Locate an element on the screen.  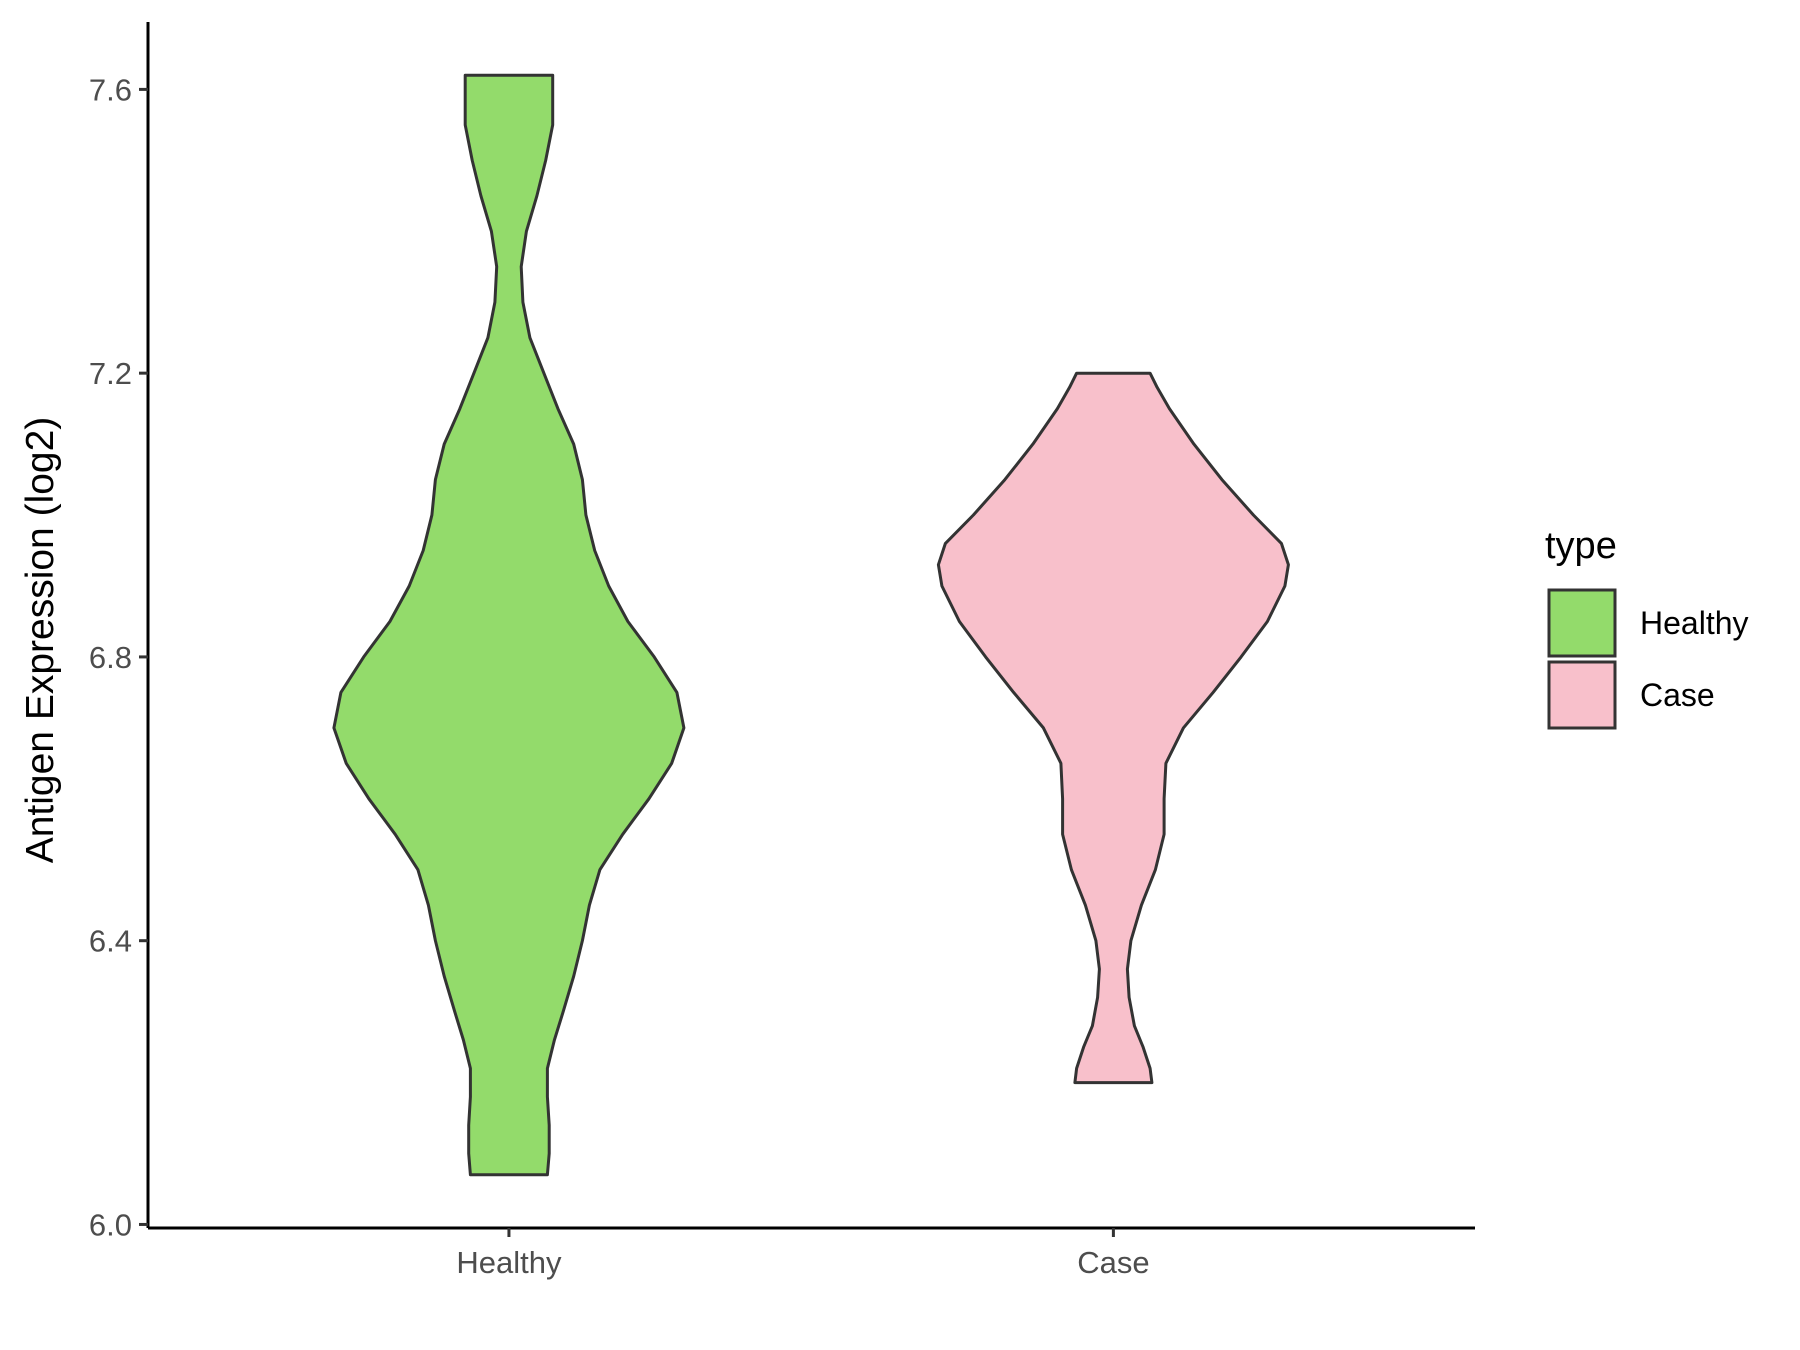
legend-title: type is located at coordinates (1581, 546).